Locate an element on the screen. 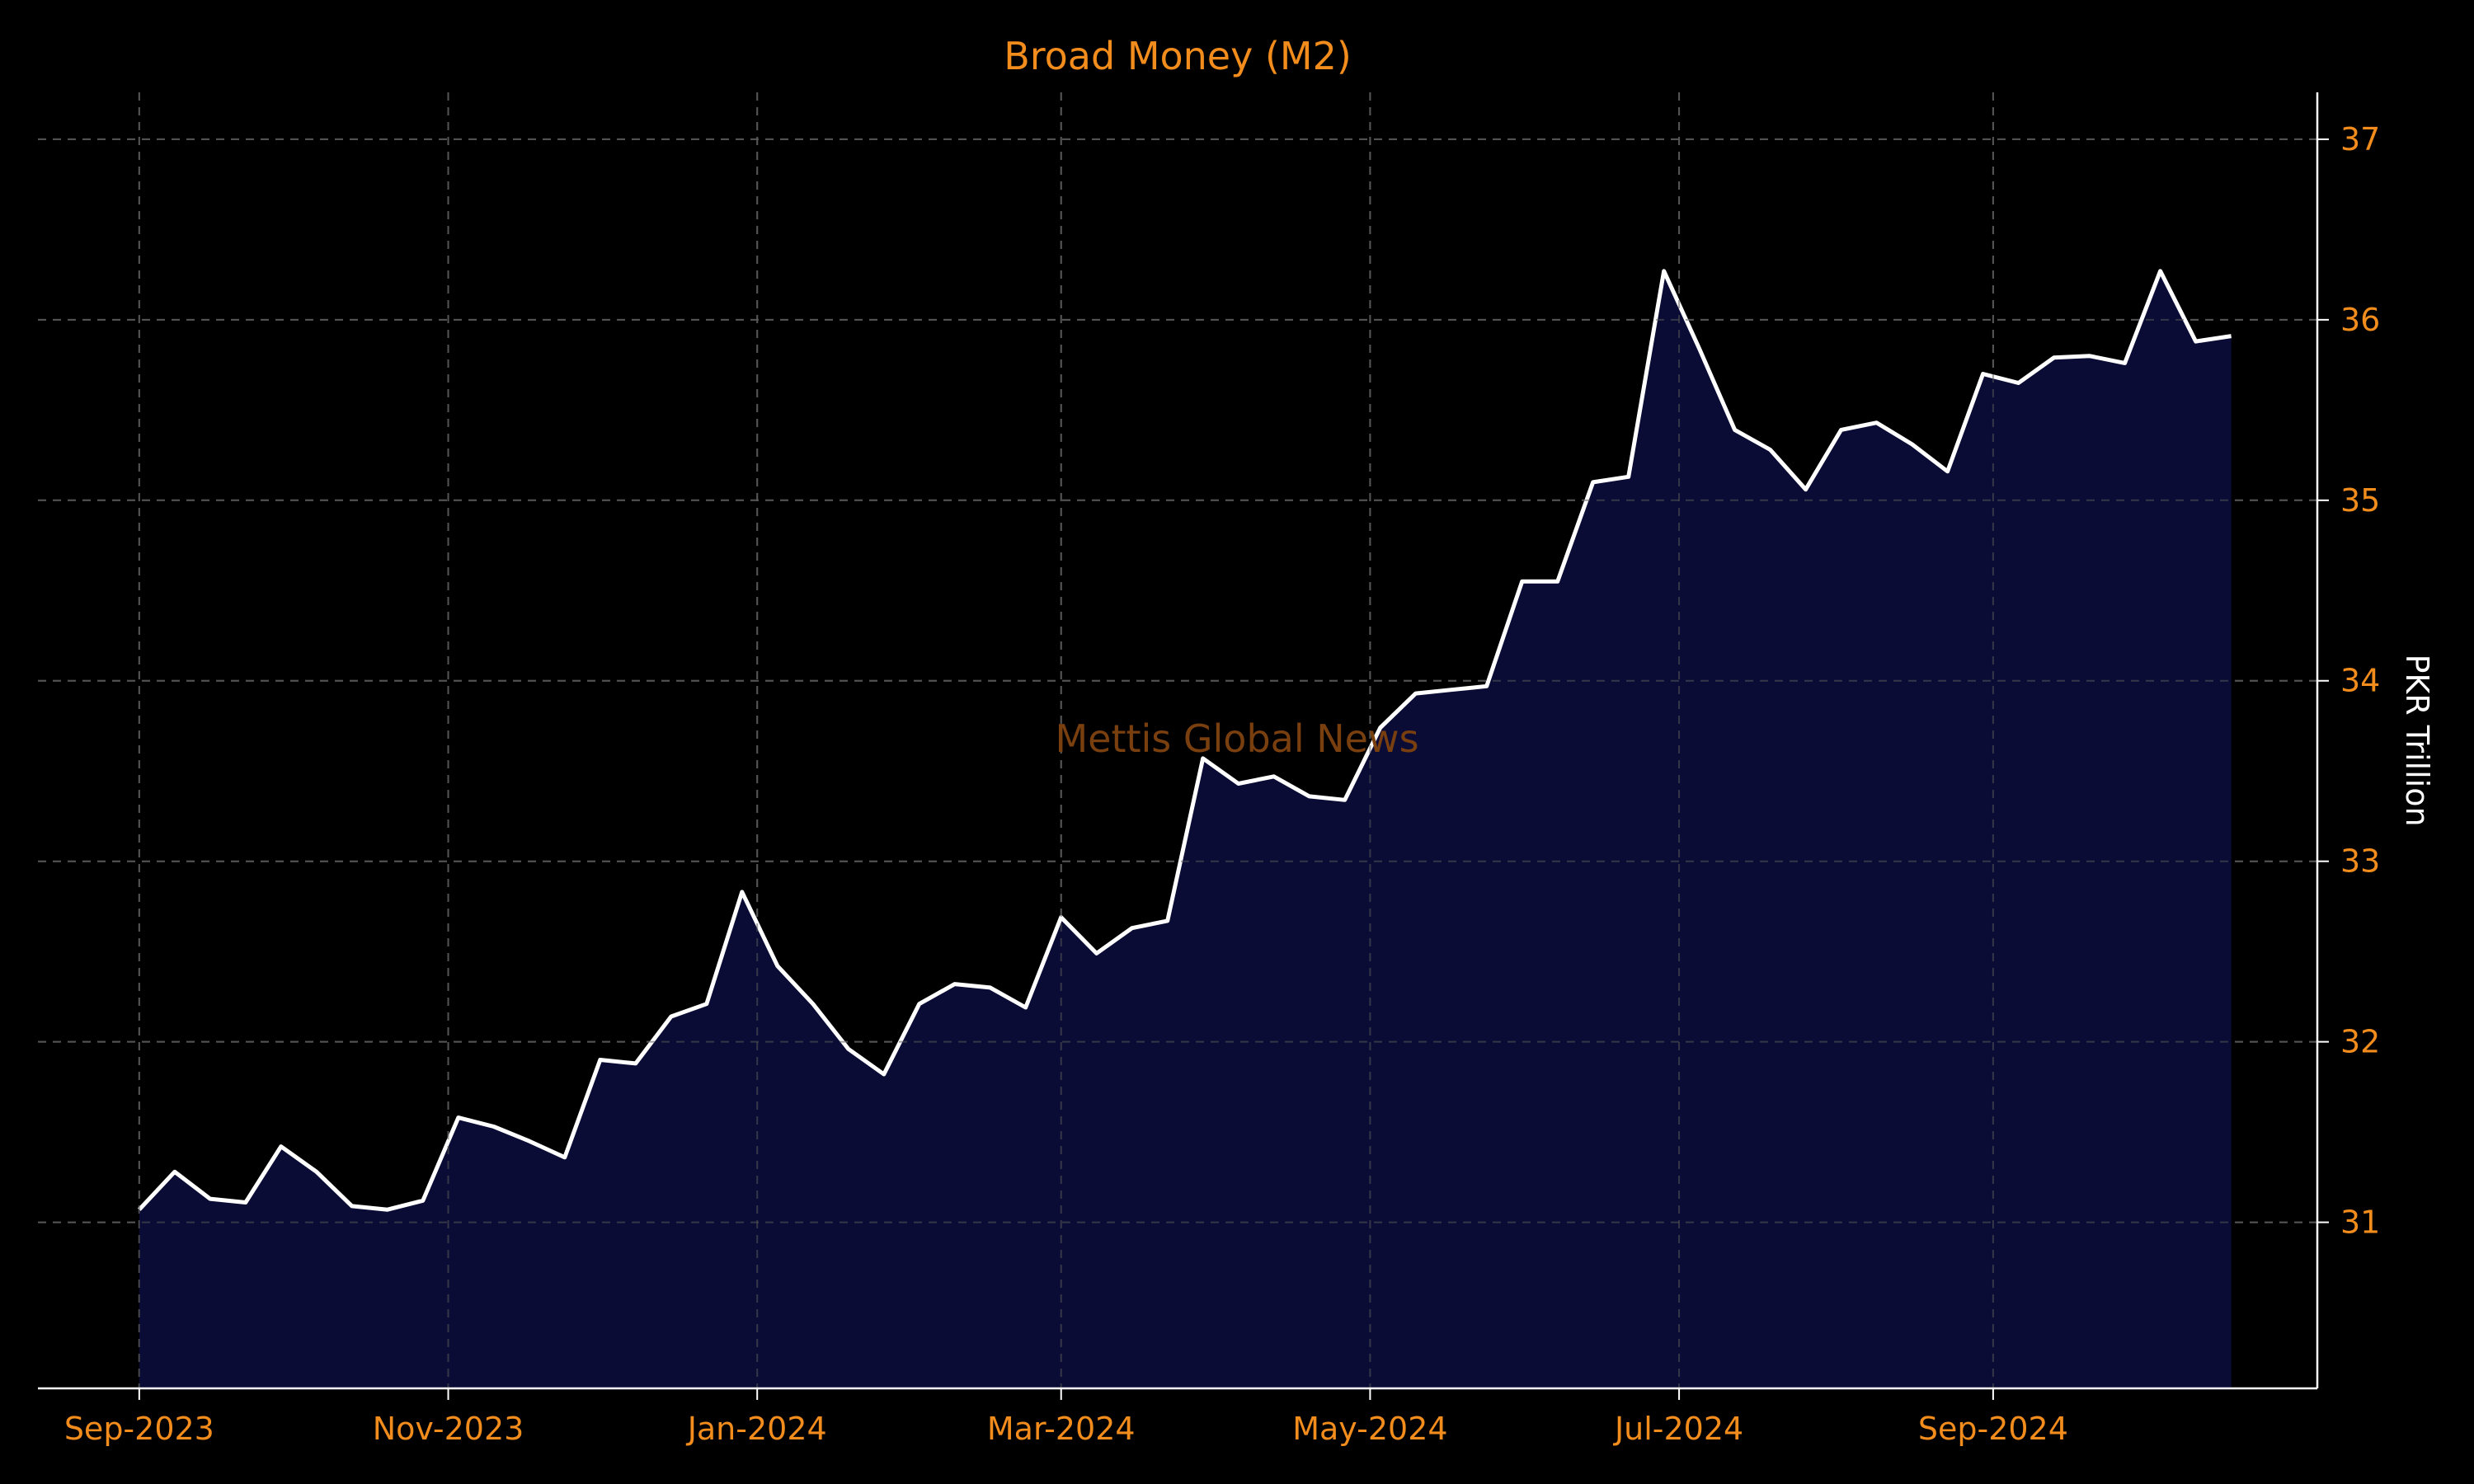 This screenshot has width=2474, height=1484. y-tick-label: 34 is located at coordinates (2360, 681).